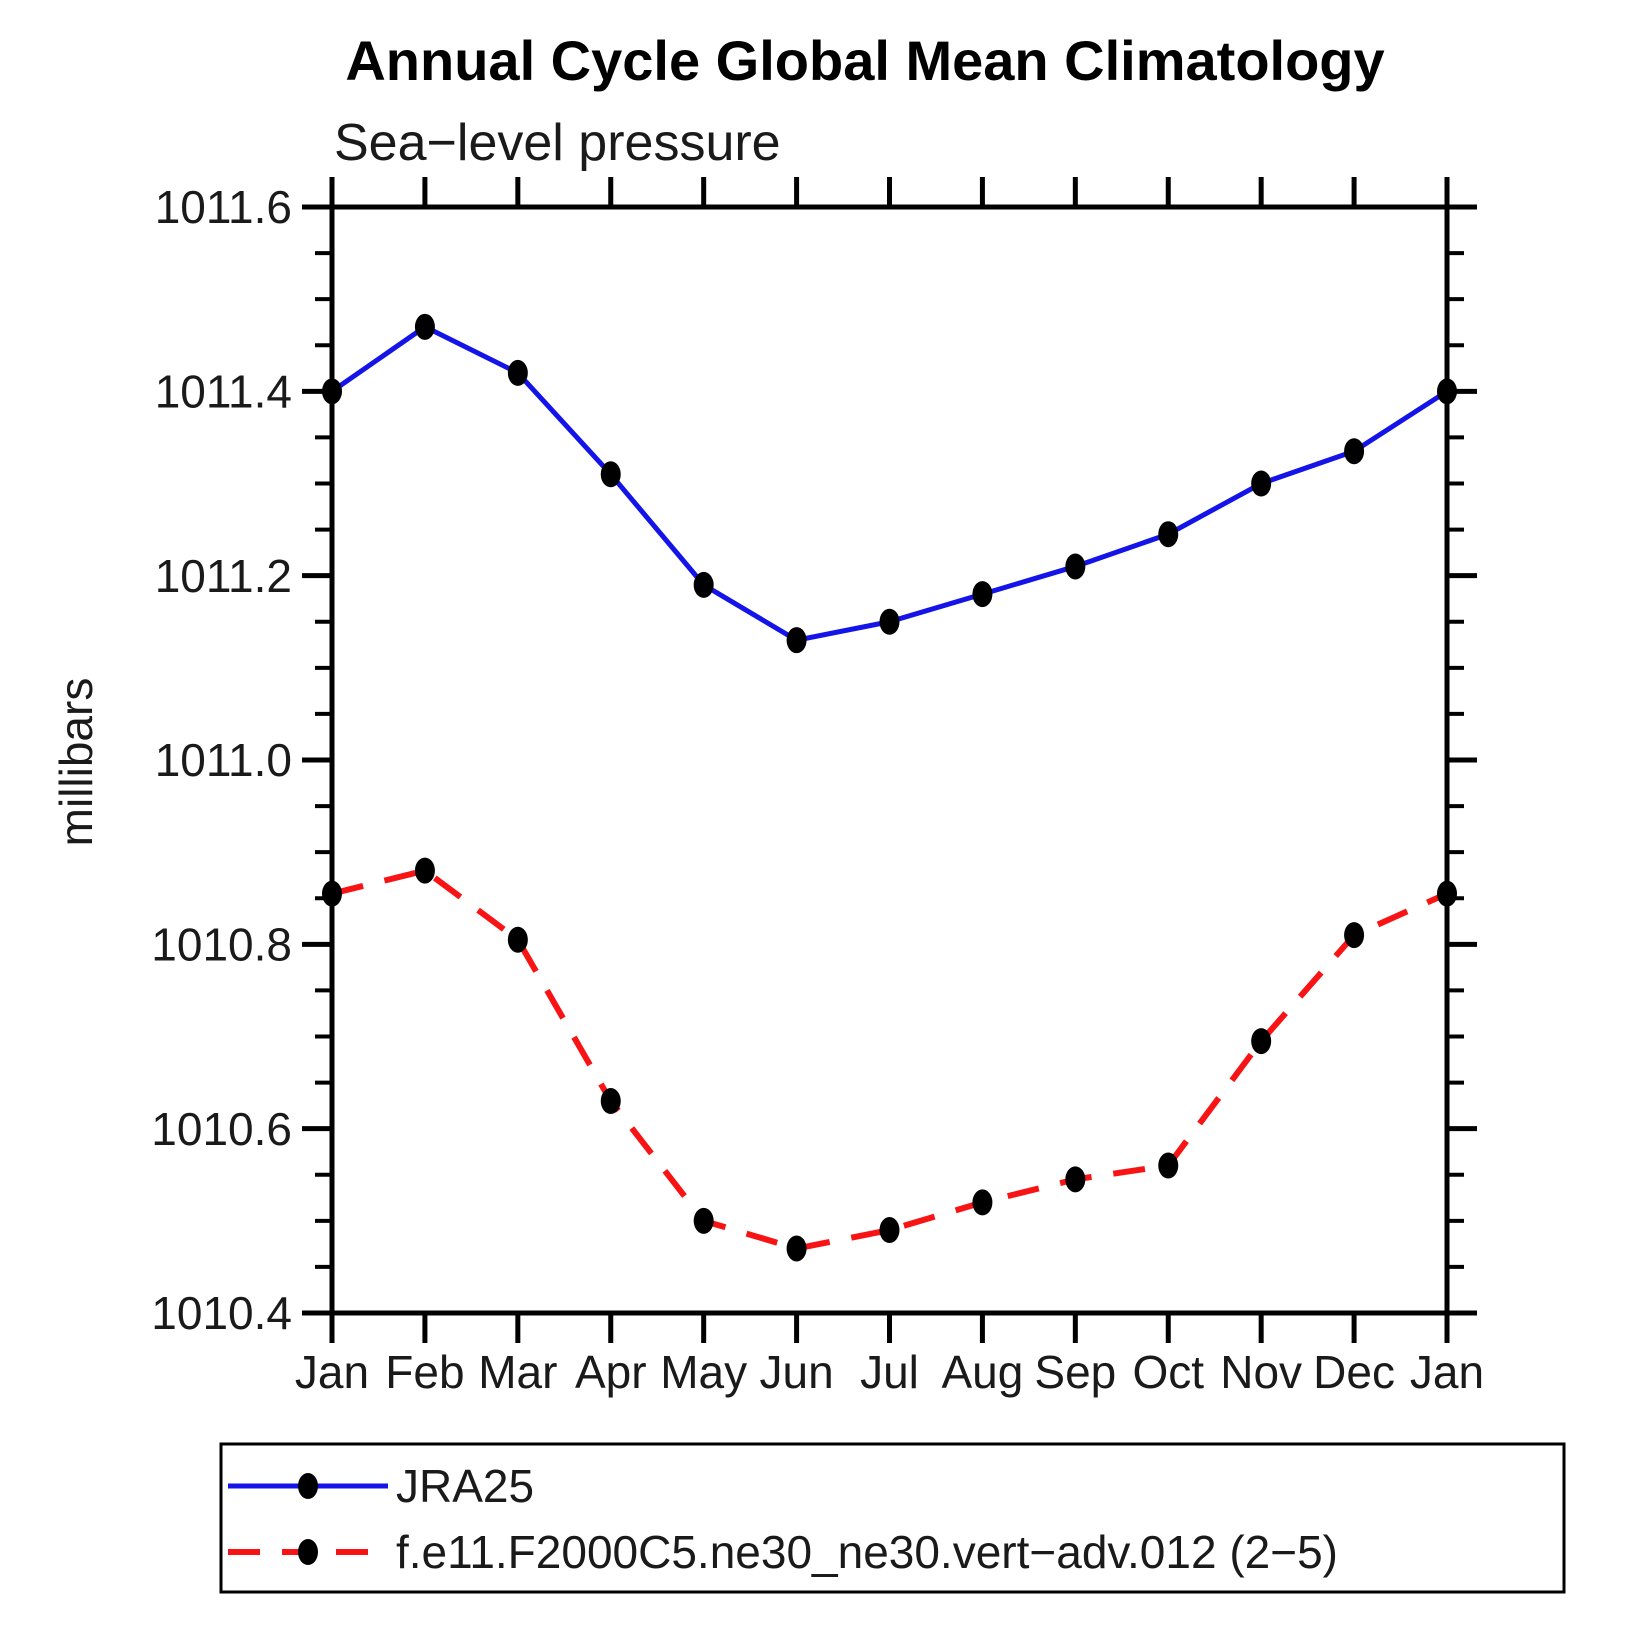 The height and width of the screenshot is (1631, 1631). Describe the element at coordinates (1075, 1372) in the screenshot. I see `x-tick-label: Sep` at that location.